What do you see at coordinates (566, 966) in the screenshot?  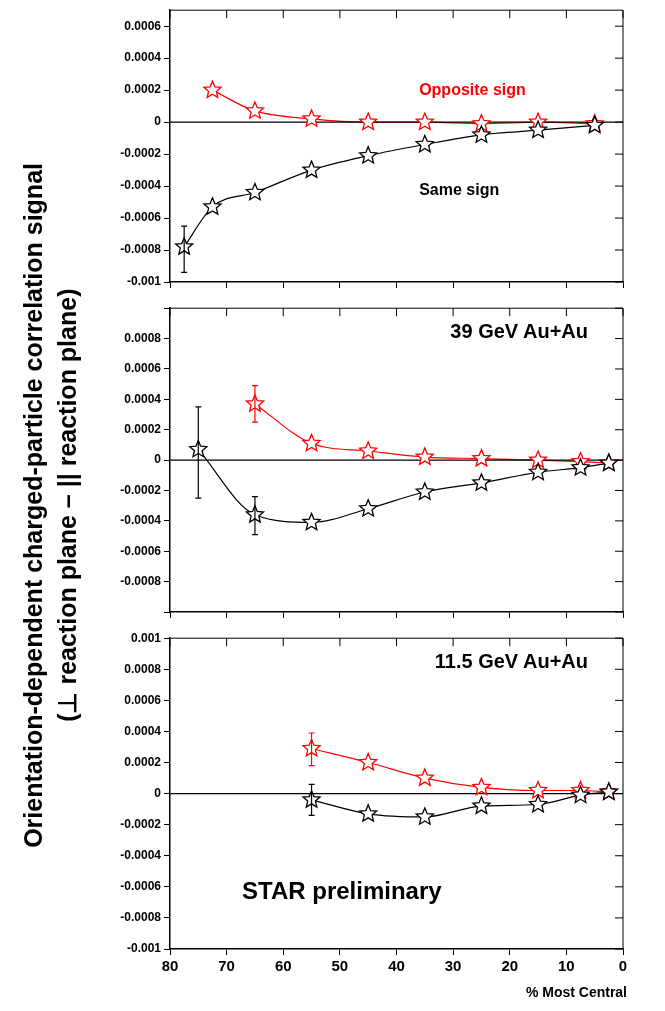 I see `x-tick-label: 10` at bounding box center [566, 966].